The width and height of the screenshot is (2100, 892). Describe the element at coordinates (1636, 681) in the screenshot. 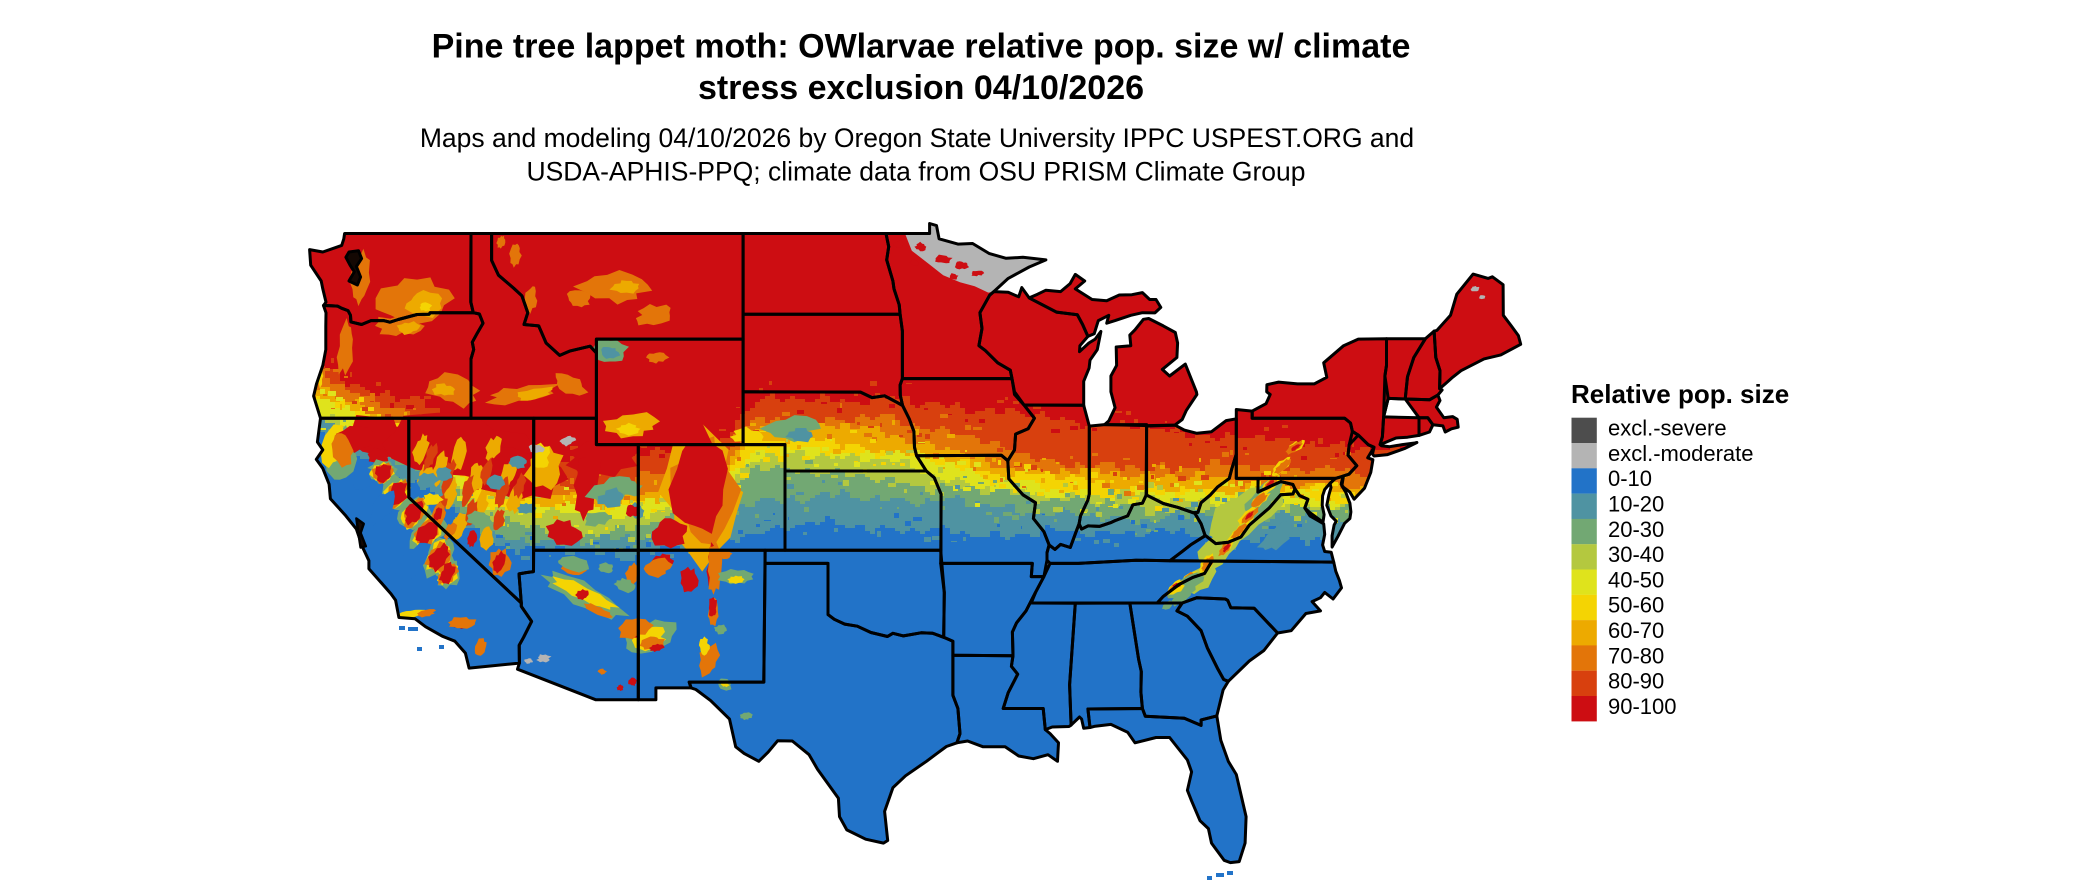

I see `svg-text: 80-90` at that location.